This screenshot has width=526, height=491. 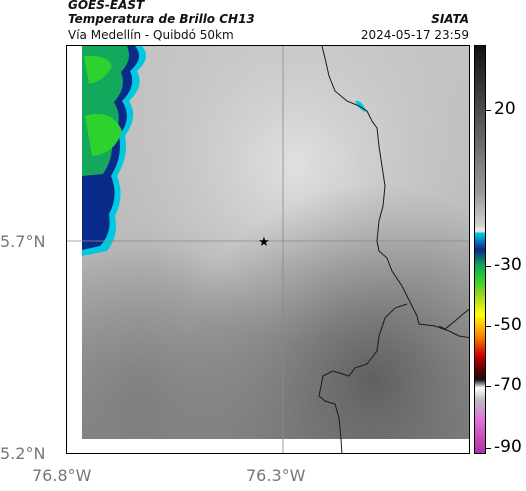 What do you see at coordinates (508, 325) in the screenshot?
I see `colorbar-label-minus50: -50` at bounding box center [508, 325].